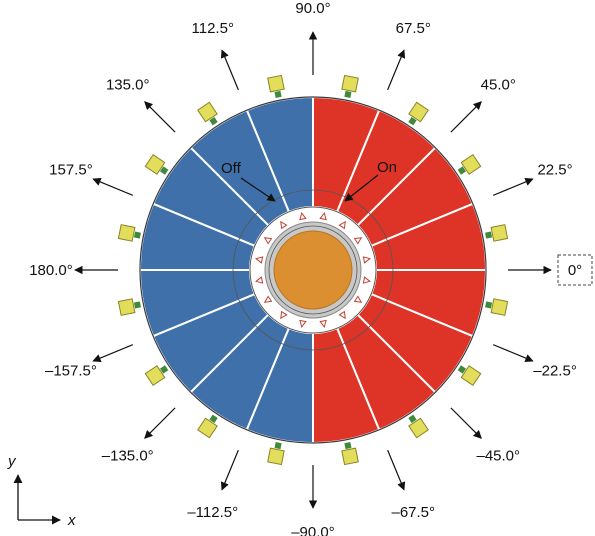 The image size is (595, 536). Describe the element at coordinates (71, 170) in the screenshot. I see `angle-label: 157.5°` at that location.